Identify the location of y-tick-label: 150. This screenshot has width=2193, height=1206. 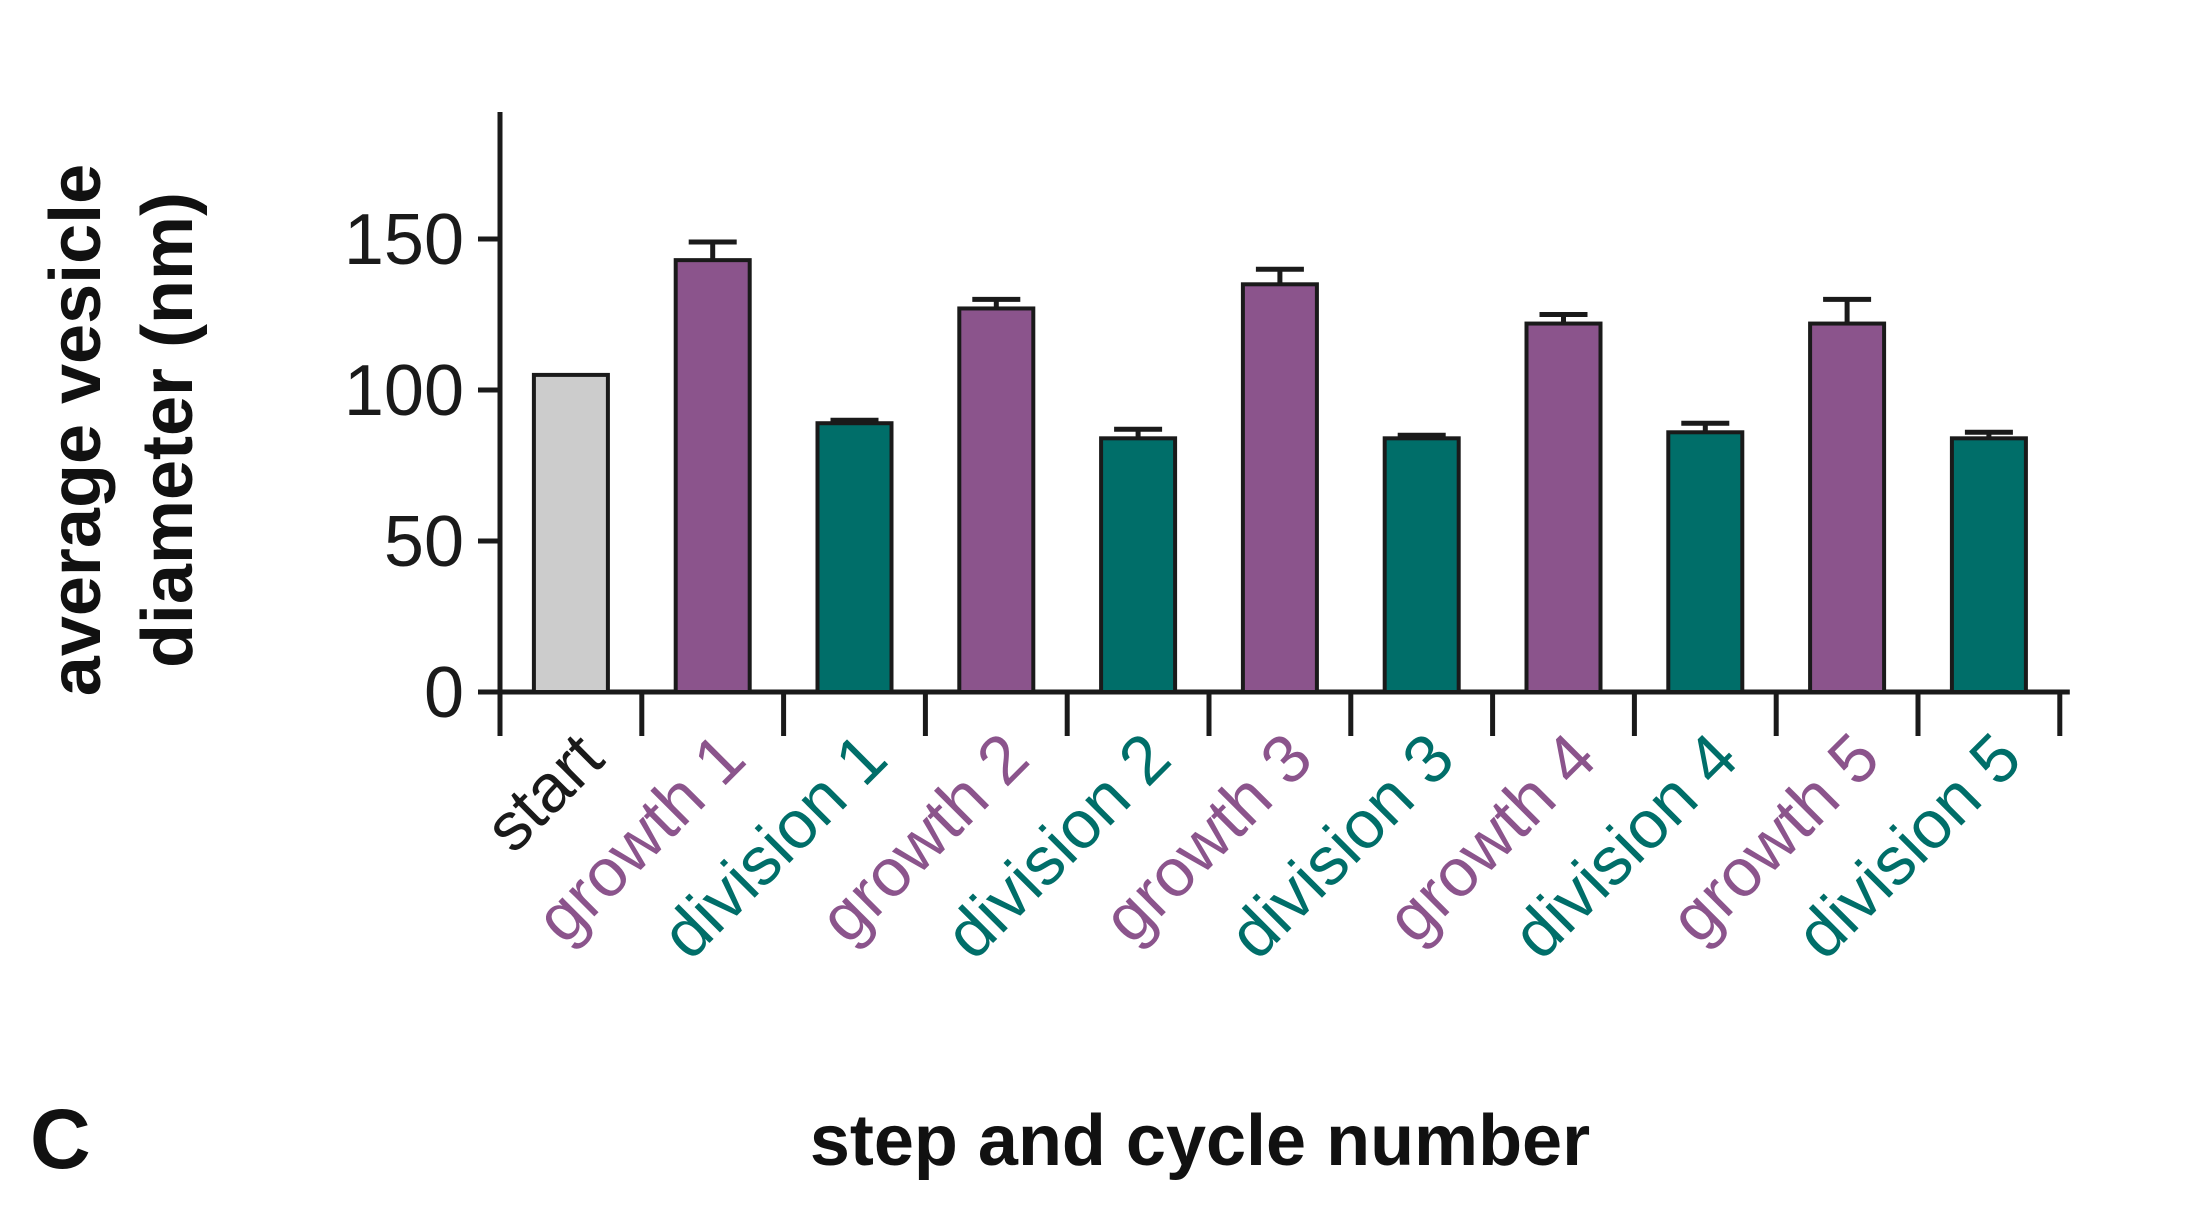
(404, 240).